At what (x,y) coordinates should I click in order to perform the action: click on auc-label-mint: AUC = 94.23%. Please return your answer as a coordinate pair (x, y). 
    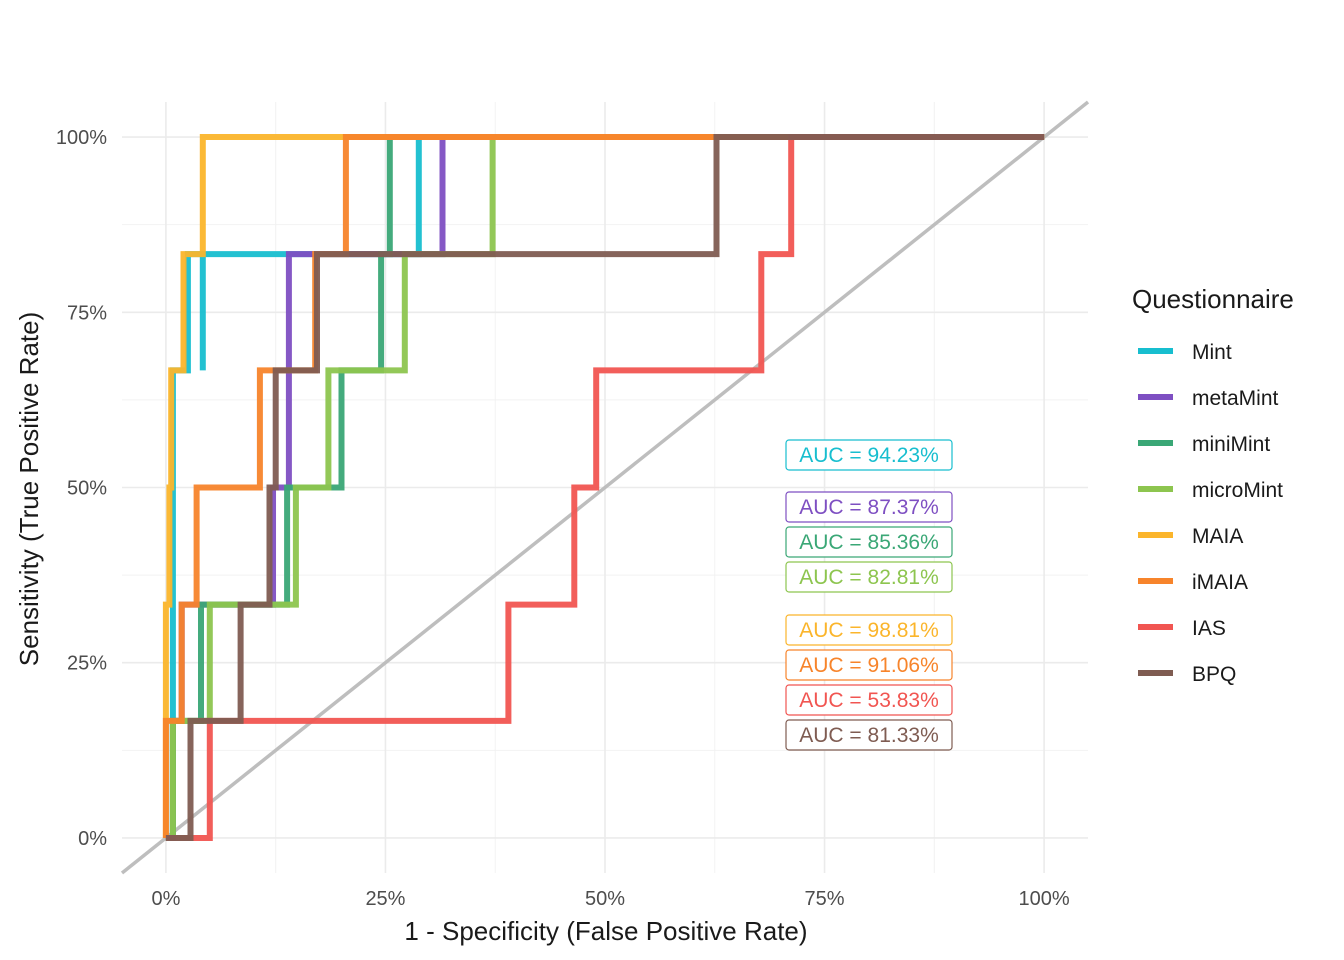
    Looking at the image, I should click on (869, 455).